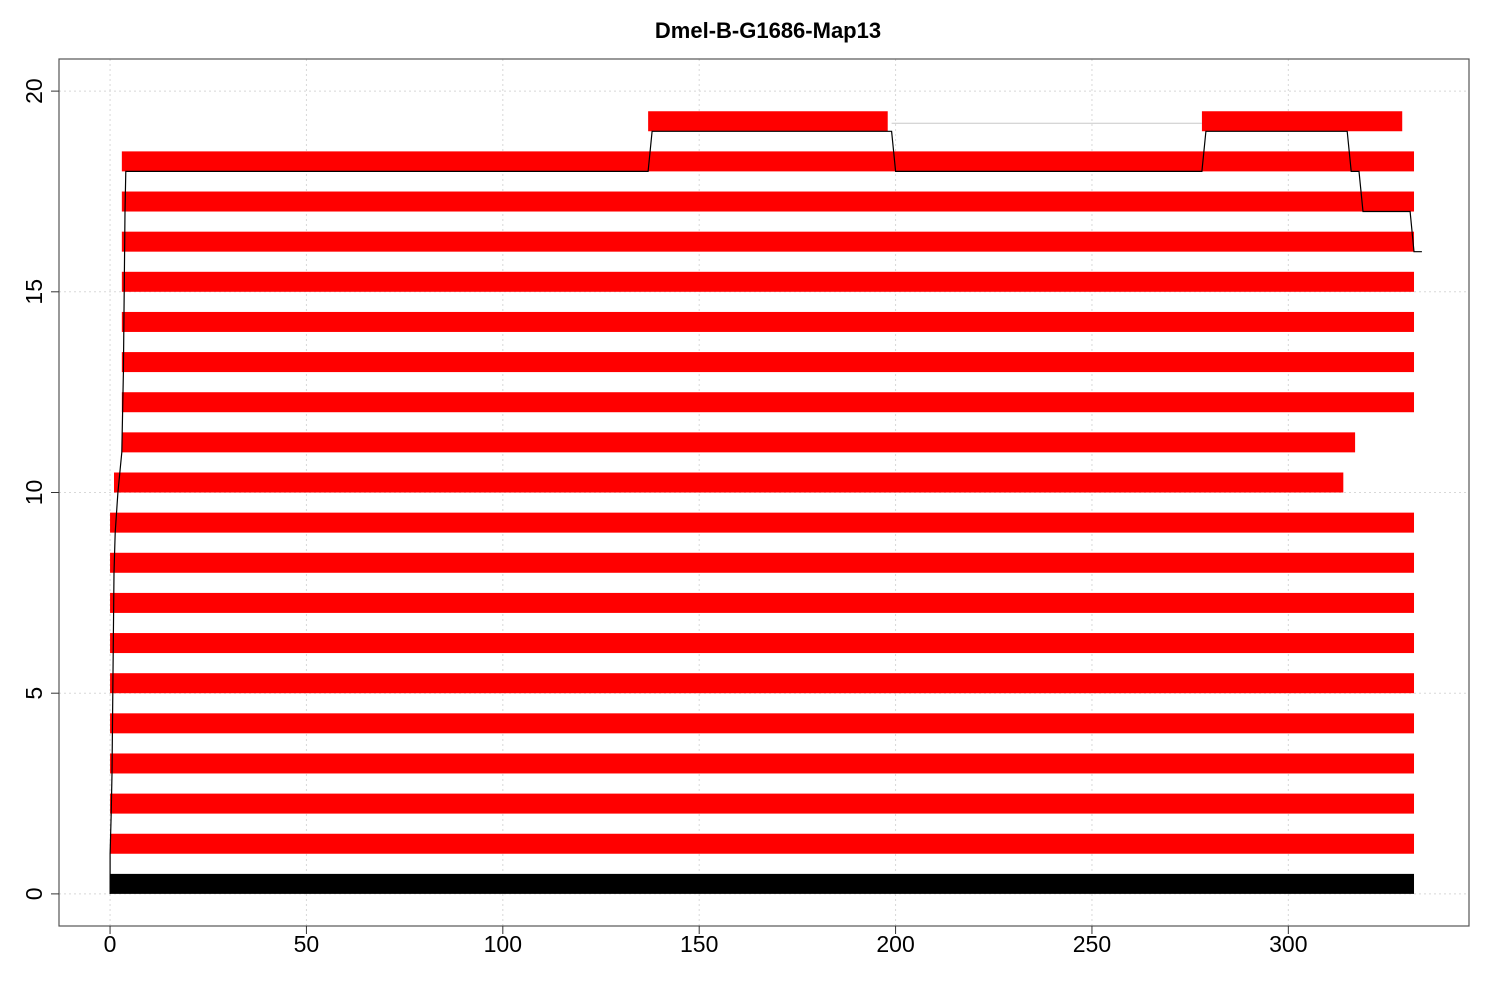  What do you see at coordinates (1092, 944) in the screenshot?
I see `x-tick-label: 250` at bounding box center [1092, 944].